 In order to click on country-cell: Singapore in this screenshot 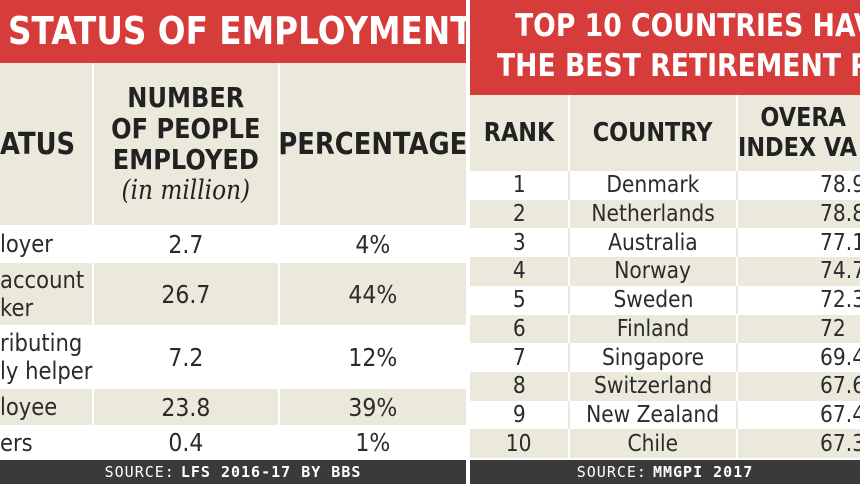, I will do `click(653, 357)`.